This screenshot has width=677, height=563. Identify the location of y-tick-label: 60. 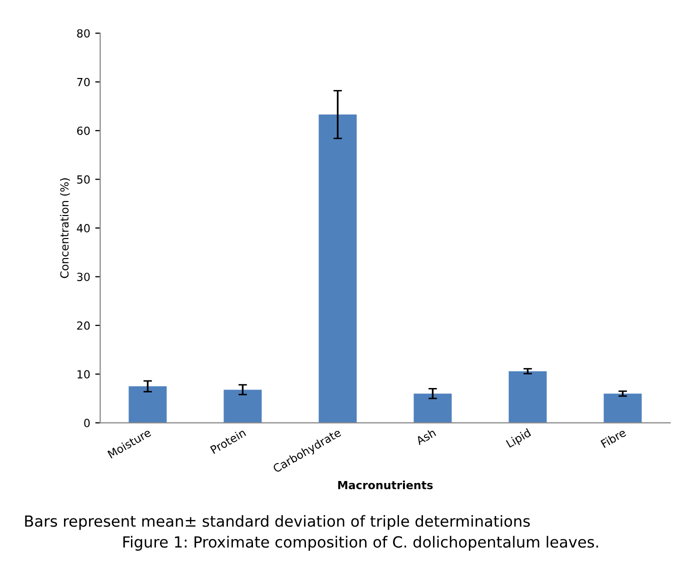
(83, 130).